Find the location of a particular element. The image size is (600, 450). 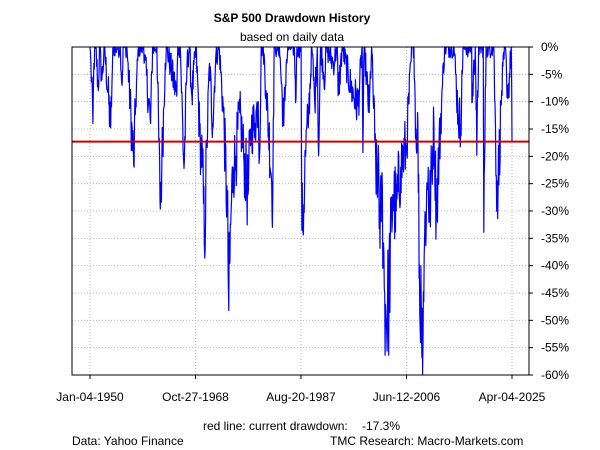

chart-title: S&P 500 Drawdown History is located at coordinates (292, 18).